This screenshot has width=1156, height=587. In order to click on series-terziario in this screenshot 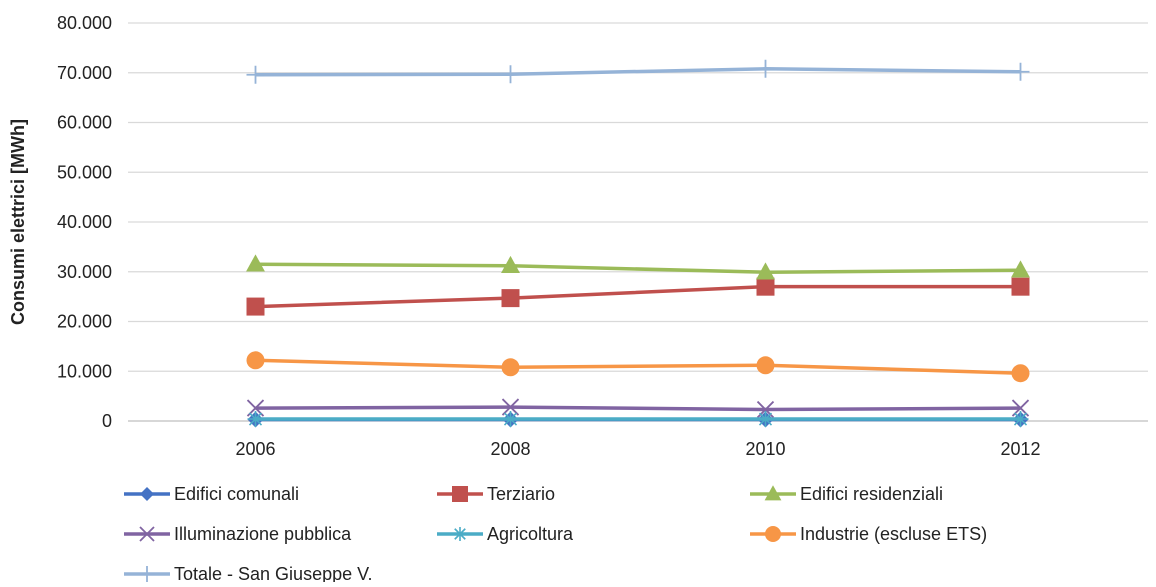, I will do `click(638, 296)`.